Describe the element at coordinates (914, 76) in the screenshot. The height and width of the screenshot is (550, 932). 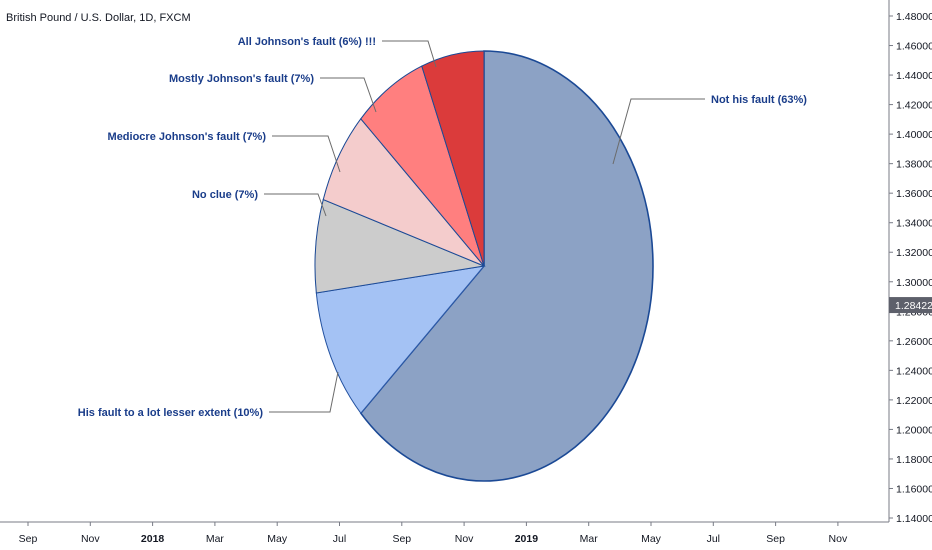
I see `price-tick-label: 1.44000` at that location.